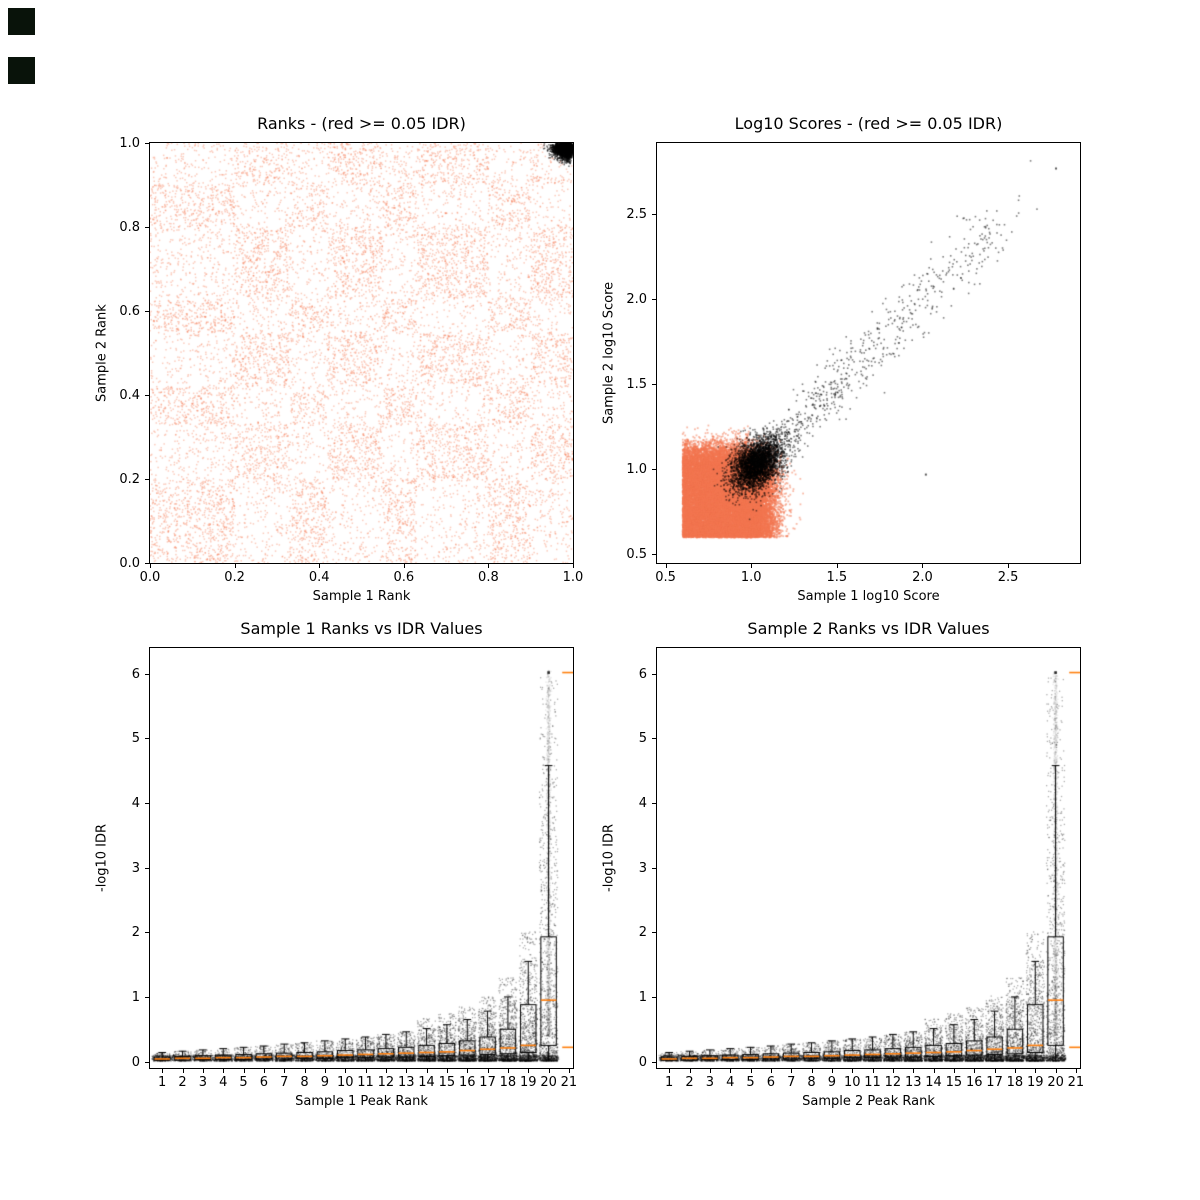  I want to click on ranks-xlabel: Sample 1 Rank, so click(361, 596).